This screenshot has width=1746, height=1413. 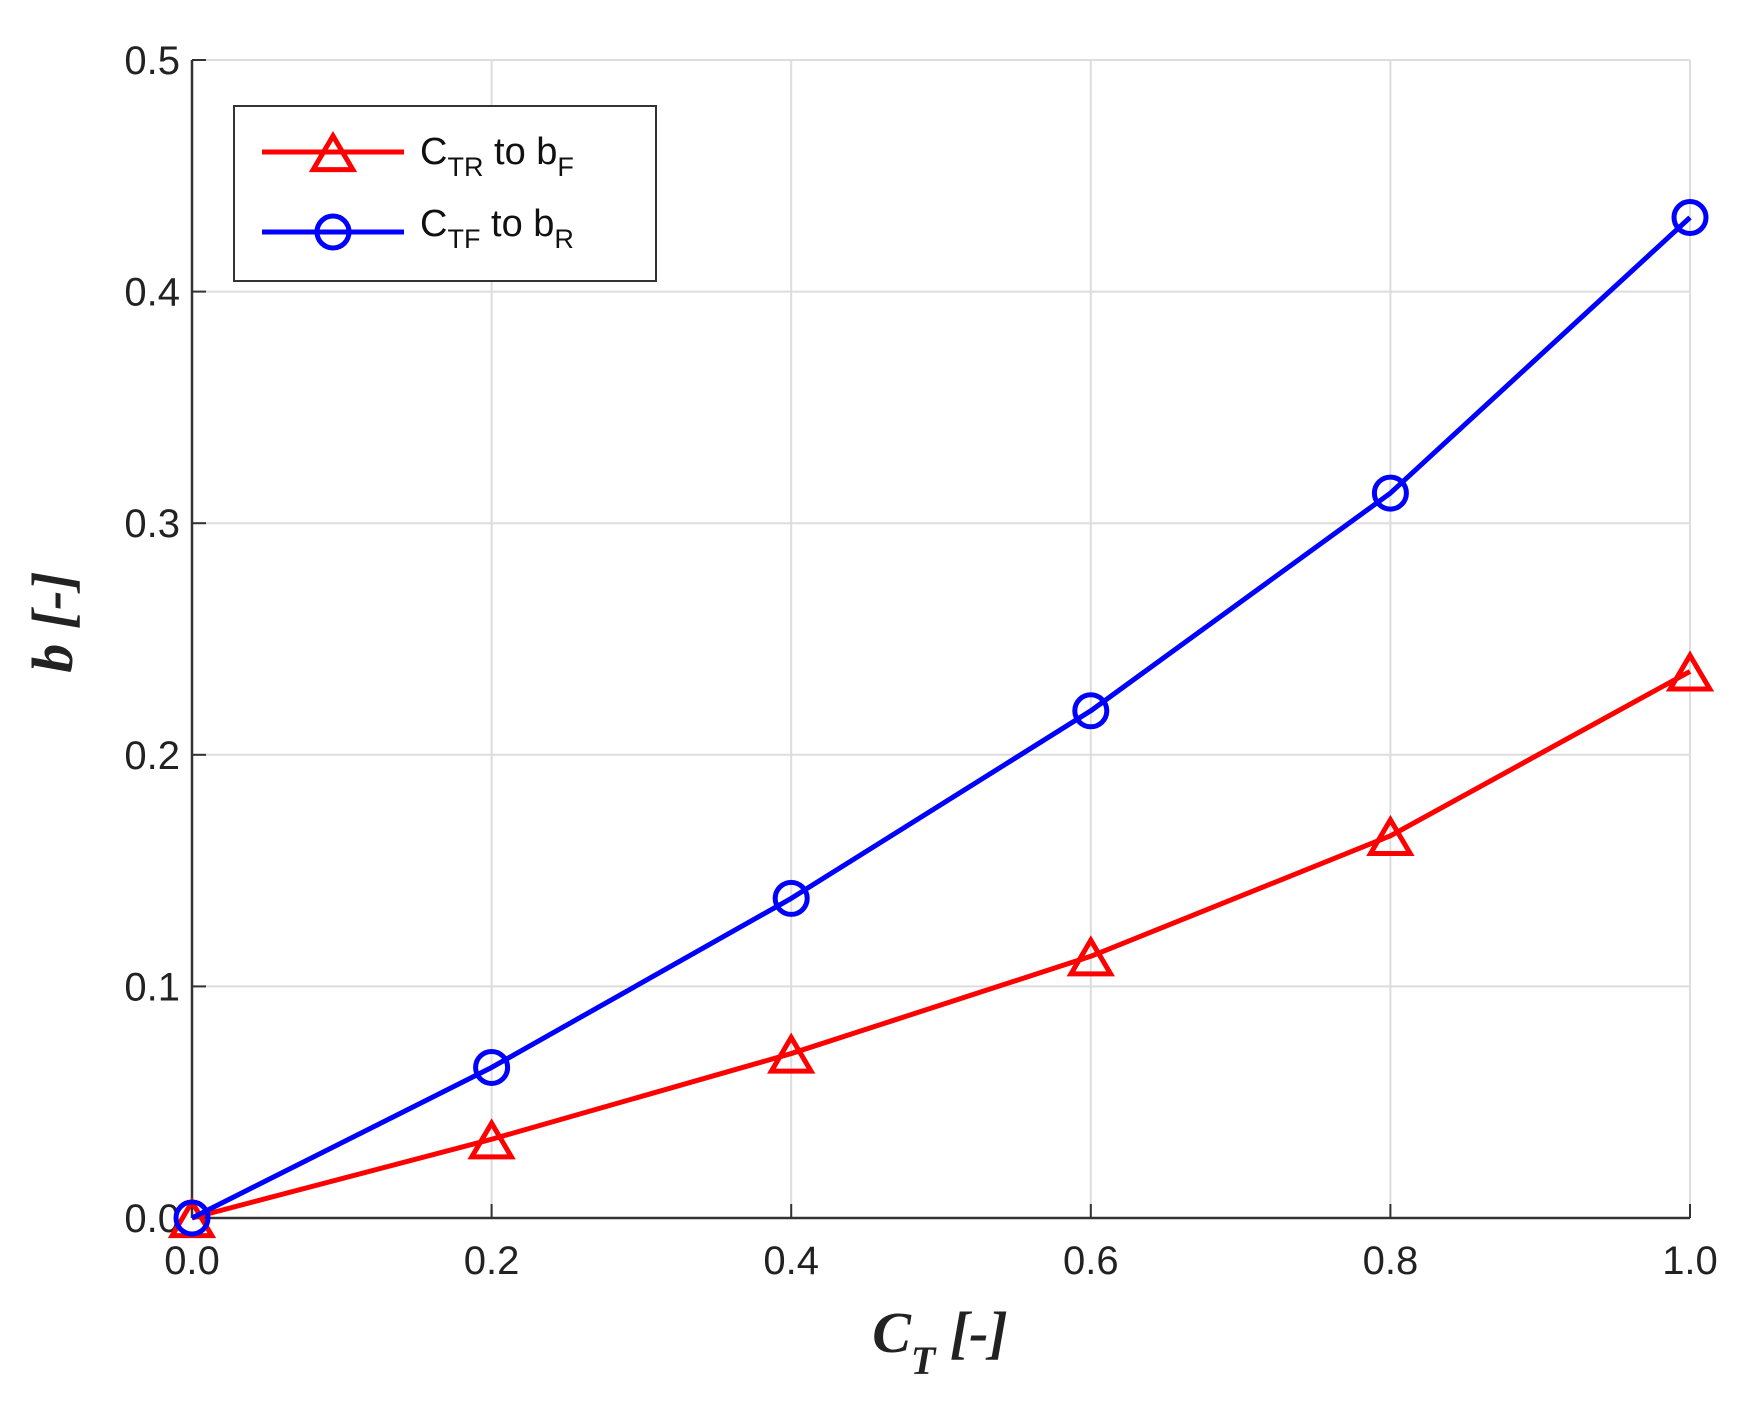 What do you see at coordinates (1391, 1261) in the screenshot?
I see `x-tick-label: 0.8` at bounding box center [1391, 1261].